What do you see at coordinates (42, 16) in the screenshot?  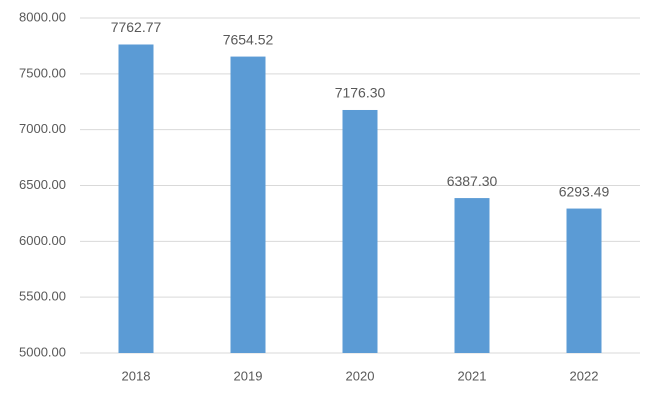 I see `y-tick-label: 8000.00` at bounding box center [42, 16].